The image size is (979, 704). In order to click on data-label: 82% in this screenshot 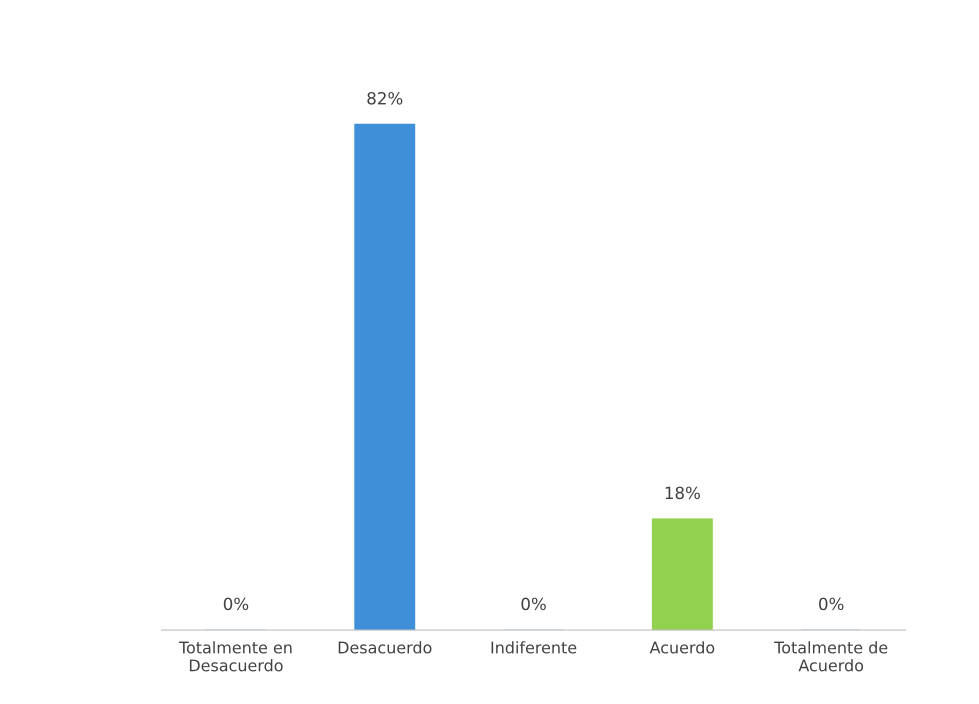, I will do `click(384, 98)`.